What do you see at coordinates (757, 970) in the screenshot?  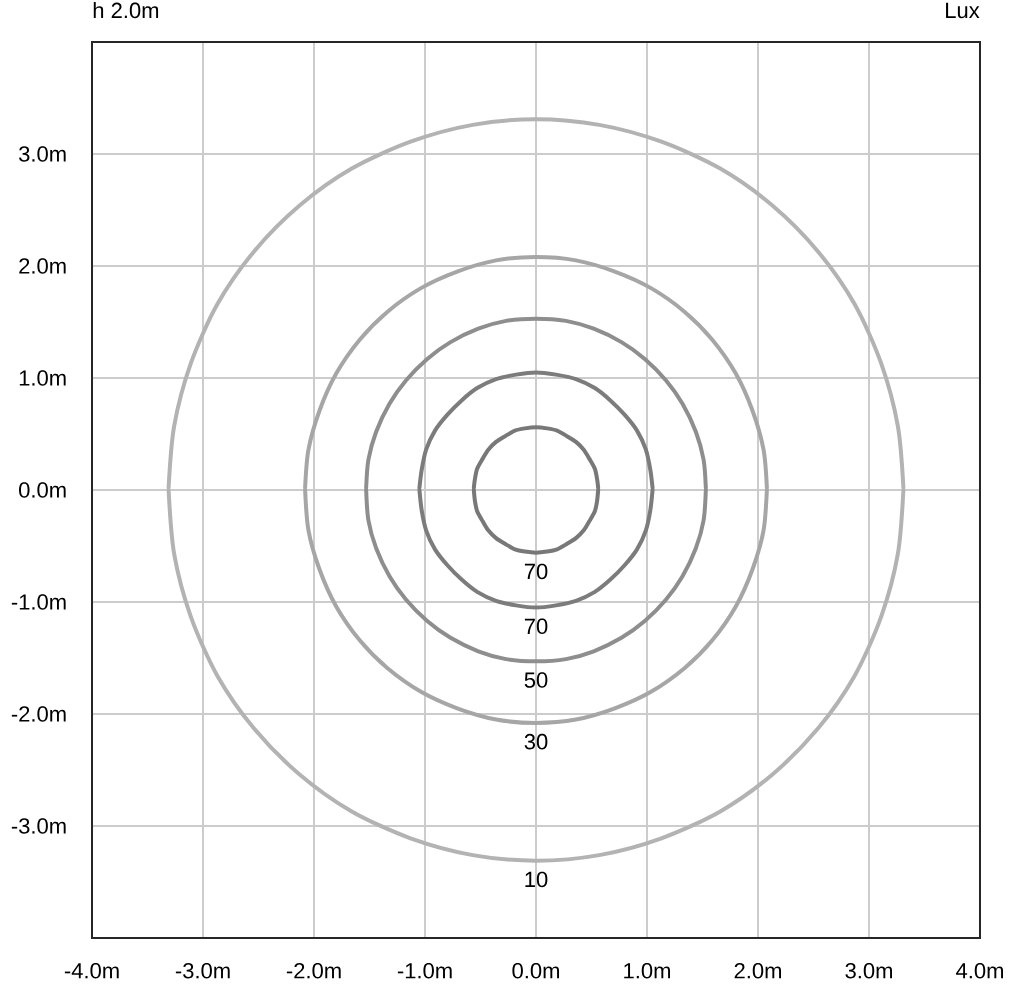 I see `x-tick-label: 2.0m` at bounding box center [757, 970].